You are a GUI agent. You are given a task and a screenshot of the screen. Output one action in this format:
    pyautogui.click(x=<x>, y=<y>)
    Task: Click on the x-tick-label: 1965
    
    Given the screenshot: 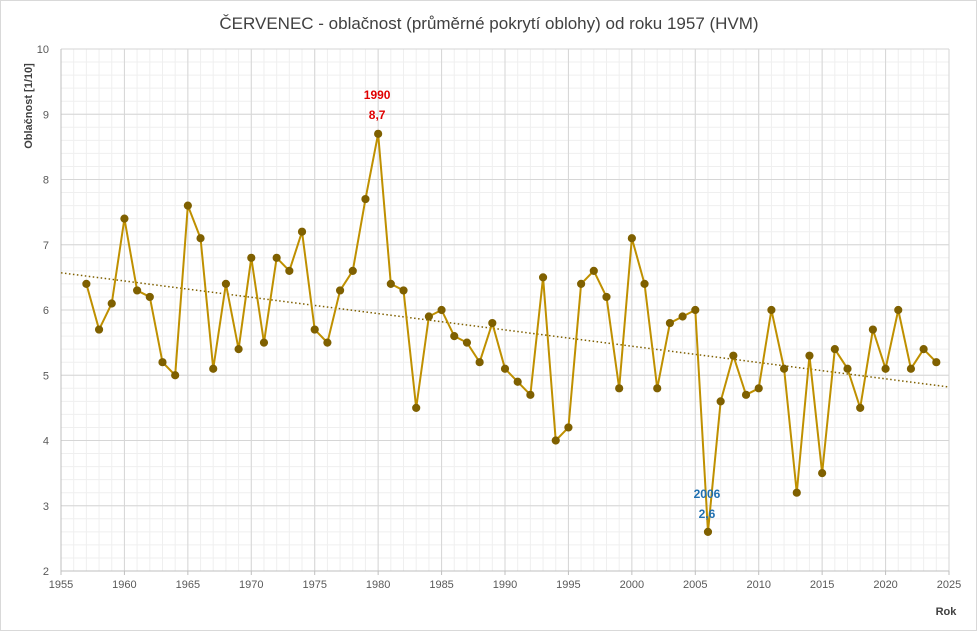 What is the action you would take?
    pyautogui.click(x=188, y=585)
    